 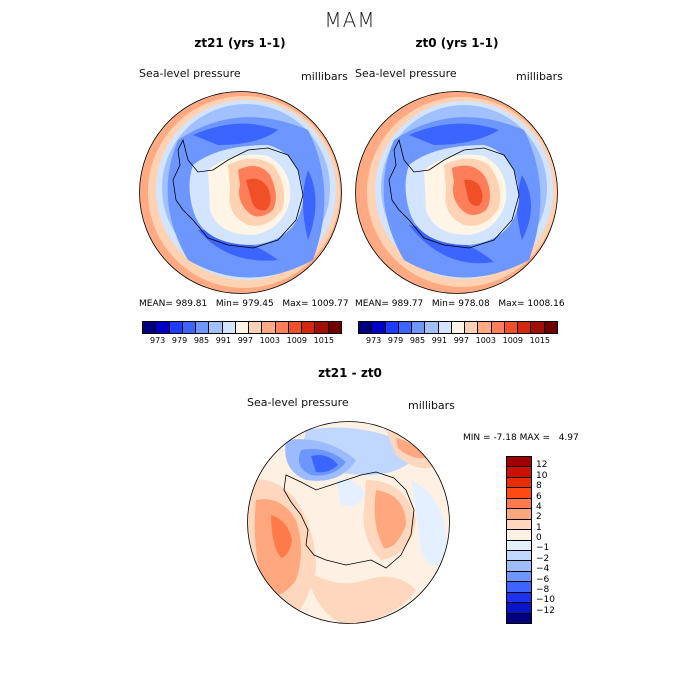 What do you see at coordinates (372, 304) in the screenshot?
I see `panel-2-mean-label: MEAN=` at bounding box center [372, 304].